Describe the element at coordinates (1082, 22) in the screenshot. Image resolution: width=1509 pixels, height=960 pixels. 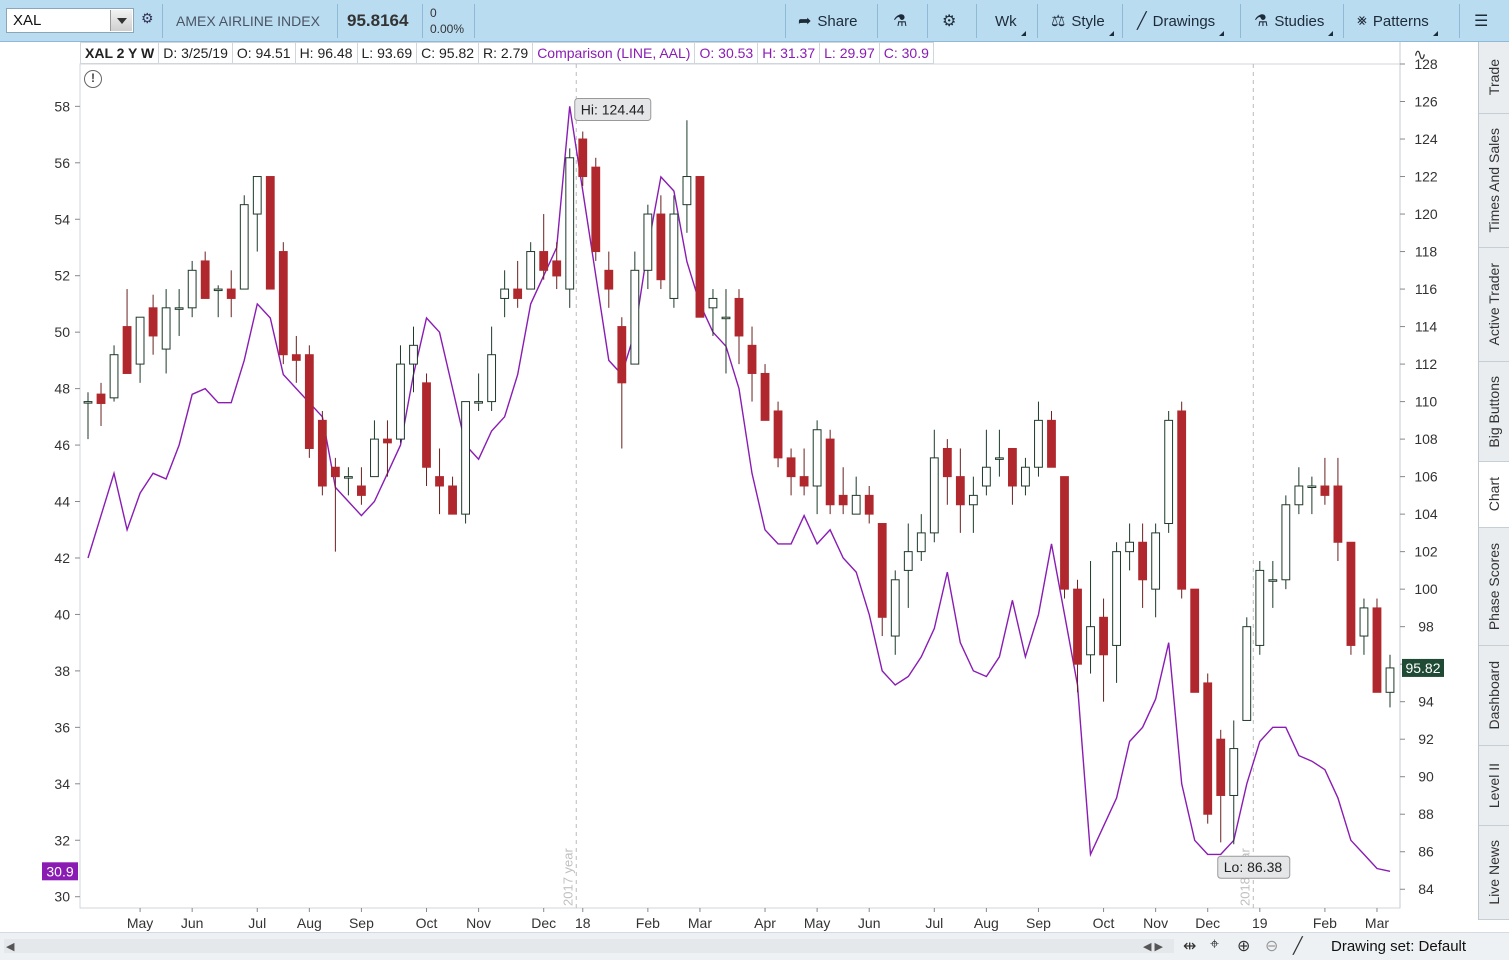
I see `style-button: ⚖ Style` at that location.